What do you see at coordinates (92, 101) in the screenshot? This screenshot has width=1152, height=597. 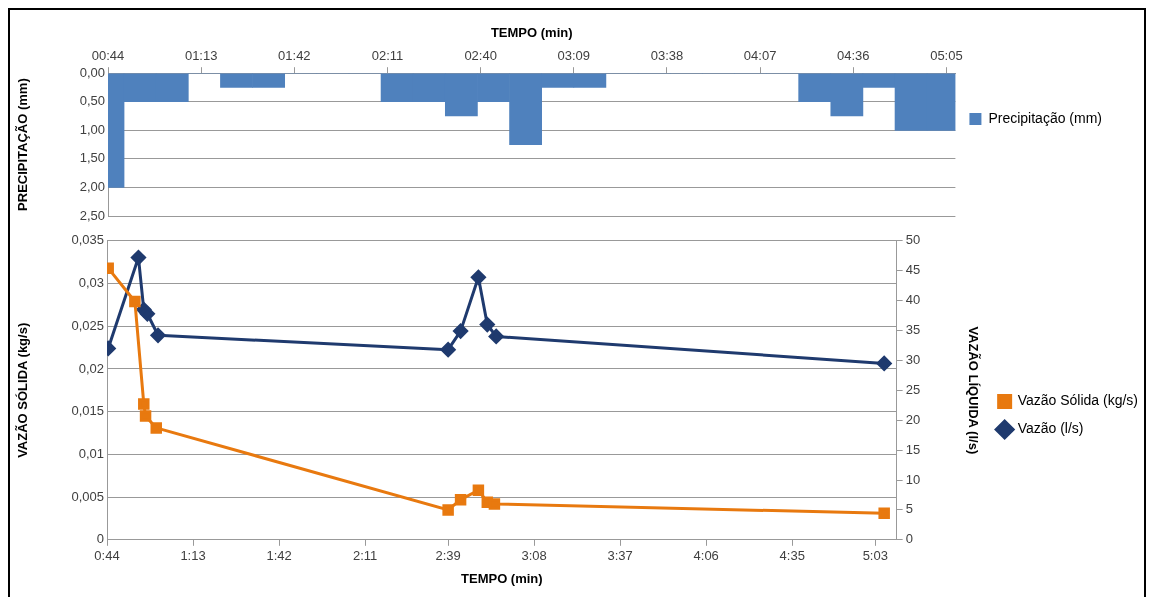 I see `y-tick-label: 0,50` at bounding box center [92, 101].